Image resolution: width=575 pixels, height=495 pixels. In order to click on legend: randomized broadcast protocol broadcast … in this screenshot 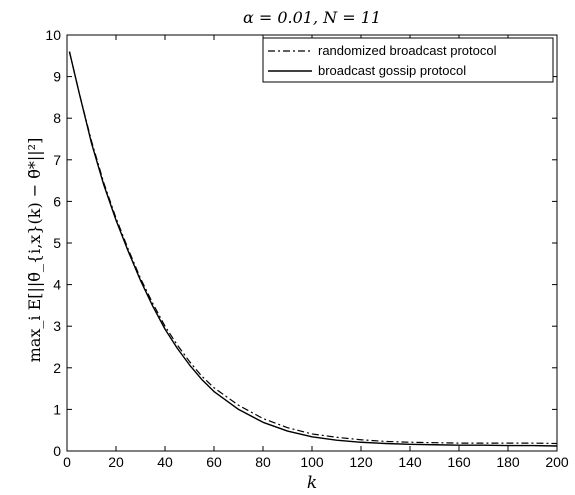, I will do `click(408, 60)`.